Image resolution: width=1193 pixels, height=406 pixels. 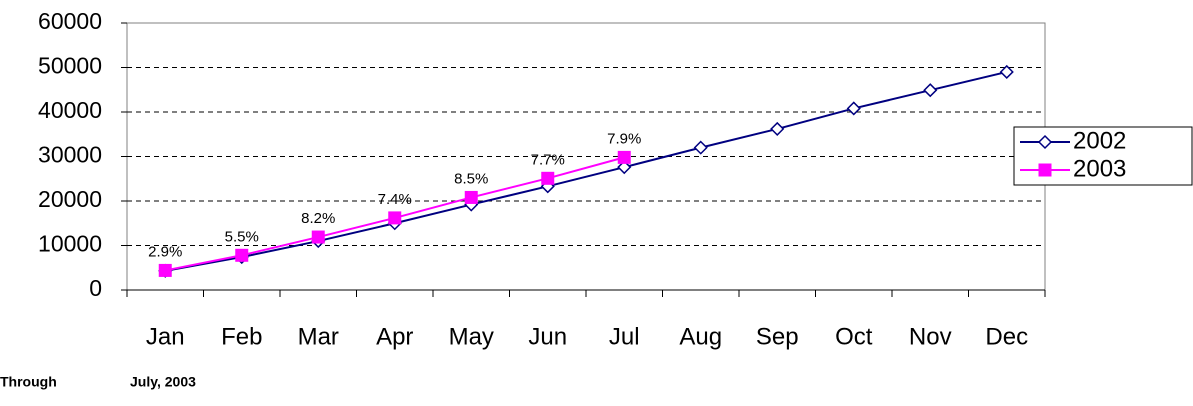 What do you see at coordinates (930, 336) in the screenshot?
I see `x-tick-label: Nov` at bounding box center [930, 336].